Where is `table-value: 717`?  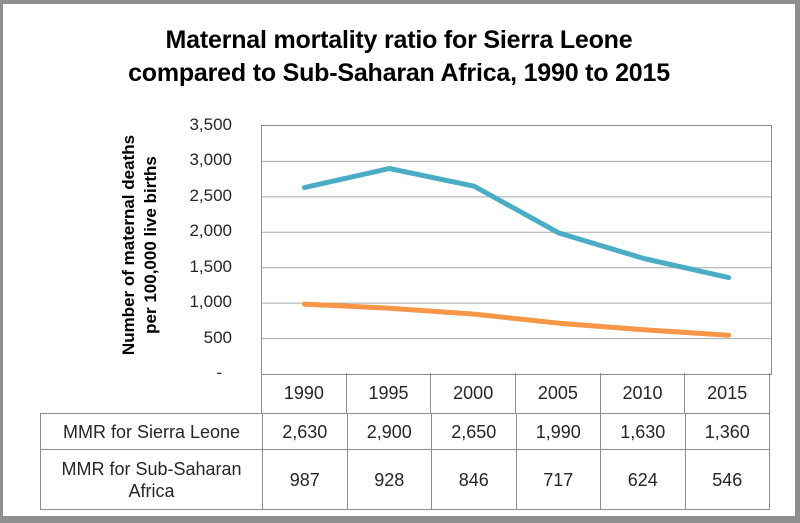
table-value: 717 is located at coordinates (557, 479).